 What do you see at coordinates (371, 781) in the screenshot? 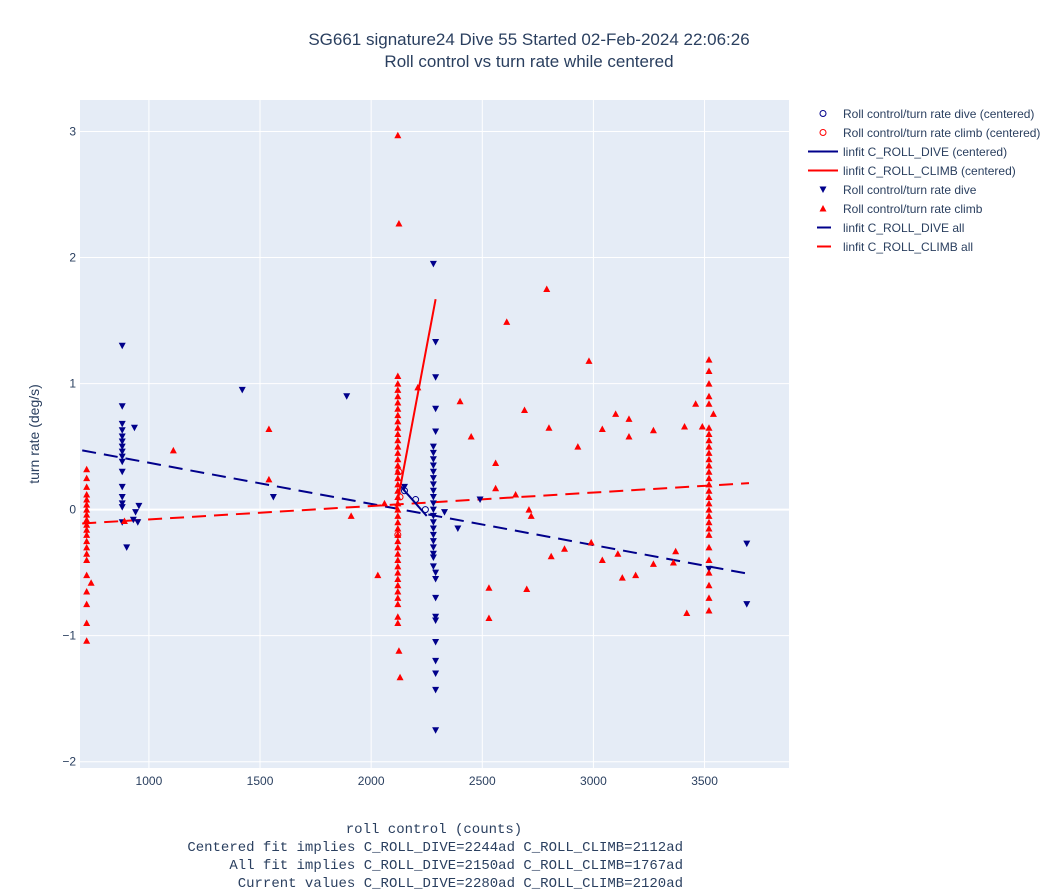
I see `x-tick-label: 2000` at bounding box center [371, 781].